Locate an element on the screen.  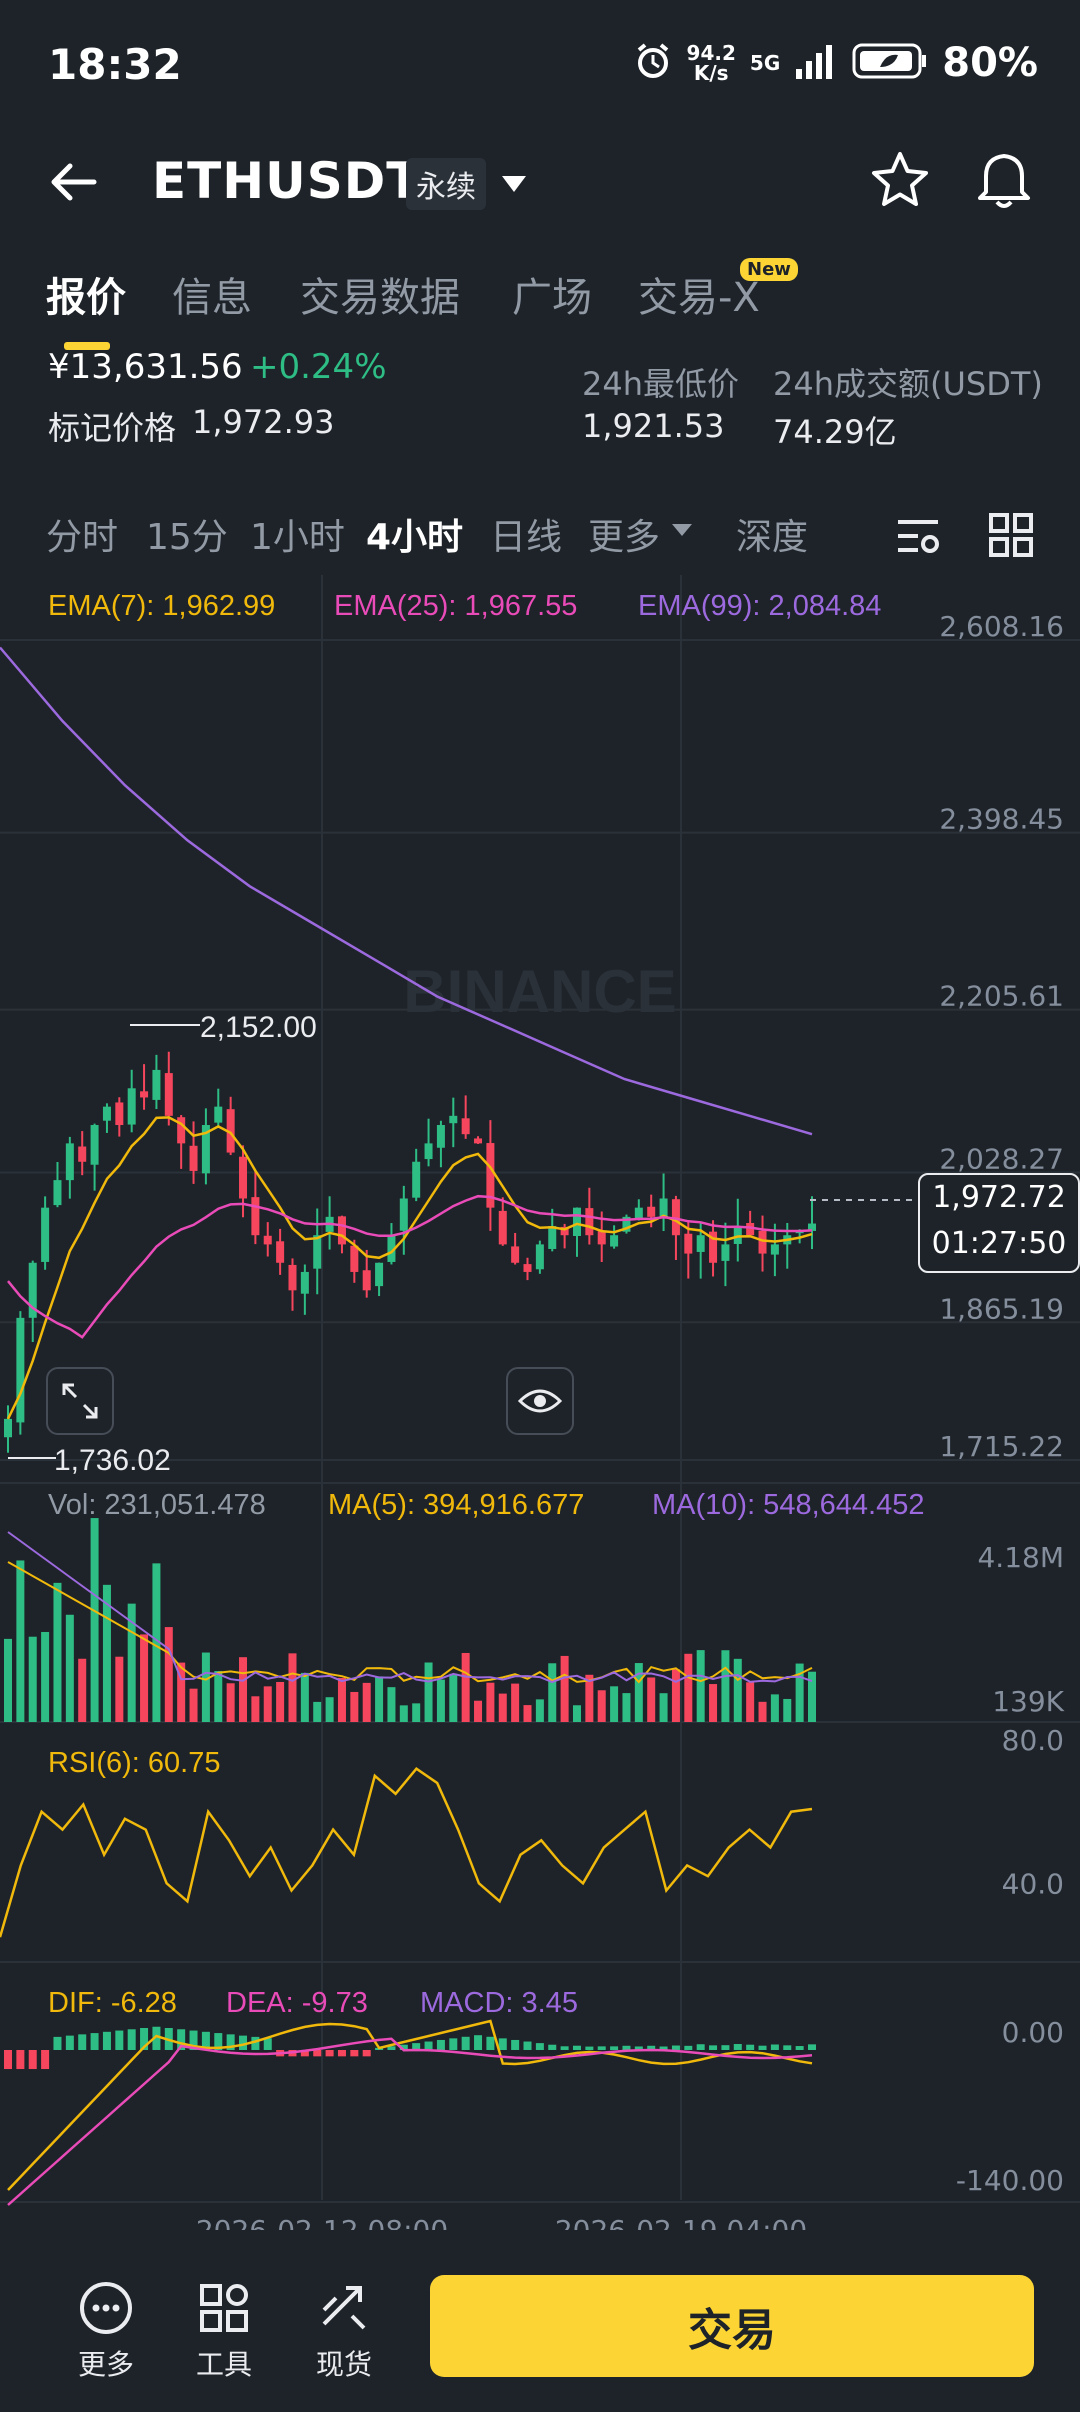
dea-label: DEA: -9.73 is located at coordinates (297, 2003).